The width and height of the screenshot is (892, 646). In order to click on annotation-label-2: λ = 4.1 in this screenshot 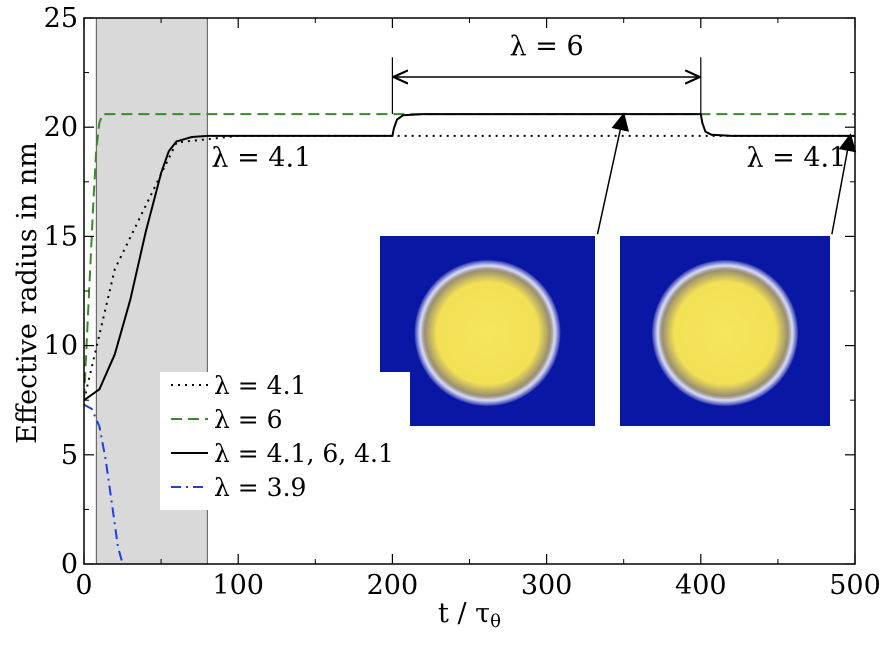, I will do `click(261, 158)`.